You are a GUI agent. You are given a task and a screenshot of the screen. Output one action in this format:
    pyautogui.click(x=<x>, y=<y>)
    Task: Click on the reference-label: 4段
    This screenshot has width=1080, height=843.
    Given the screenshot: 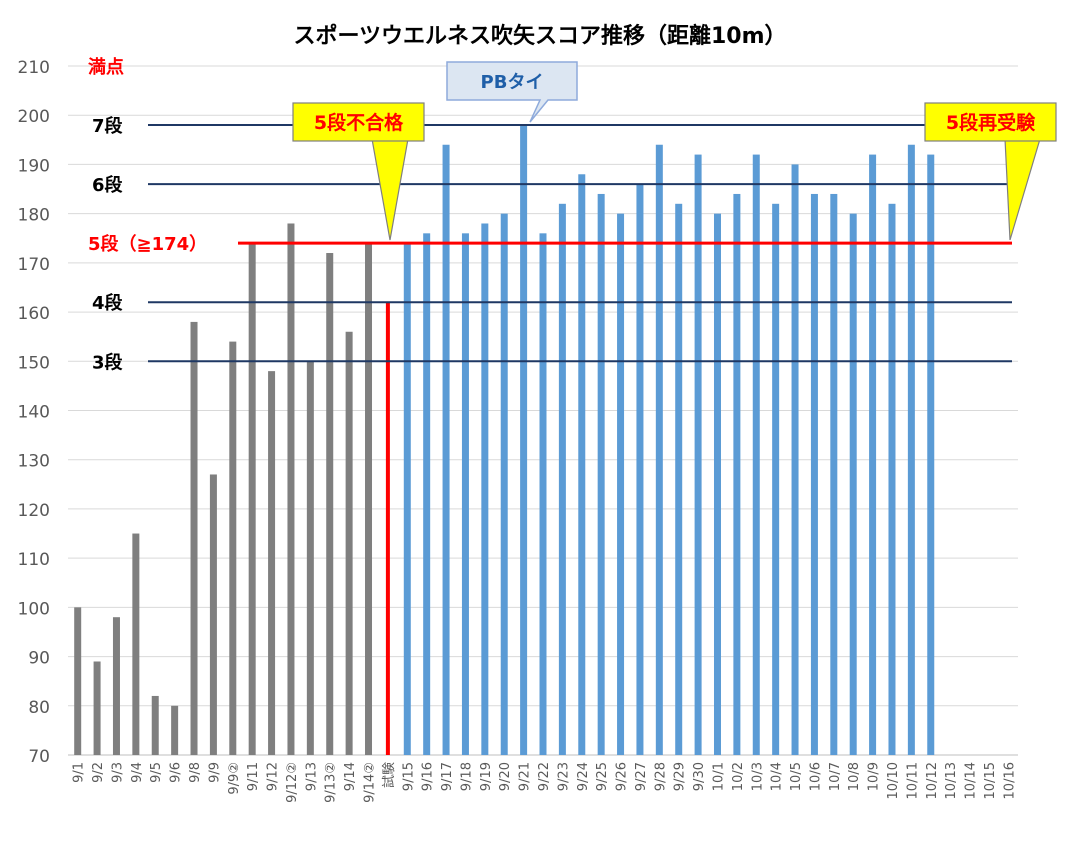 What is the action you would take?
    pyautogui.click(x=108, y=303)
    